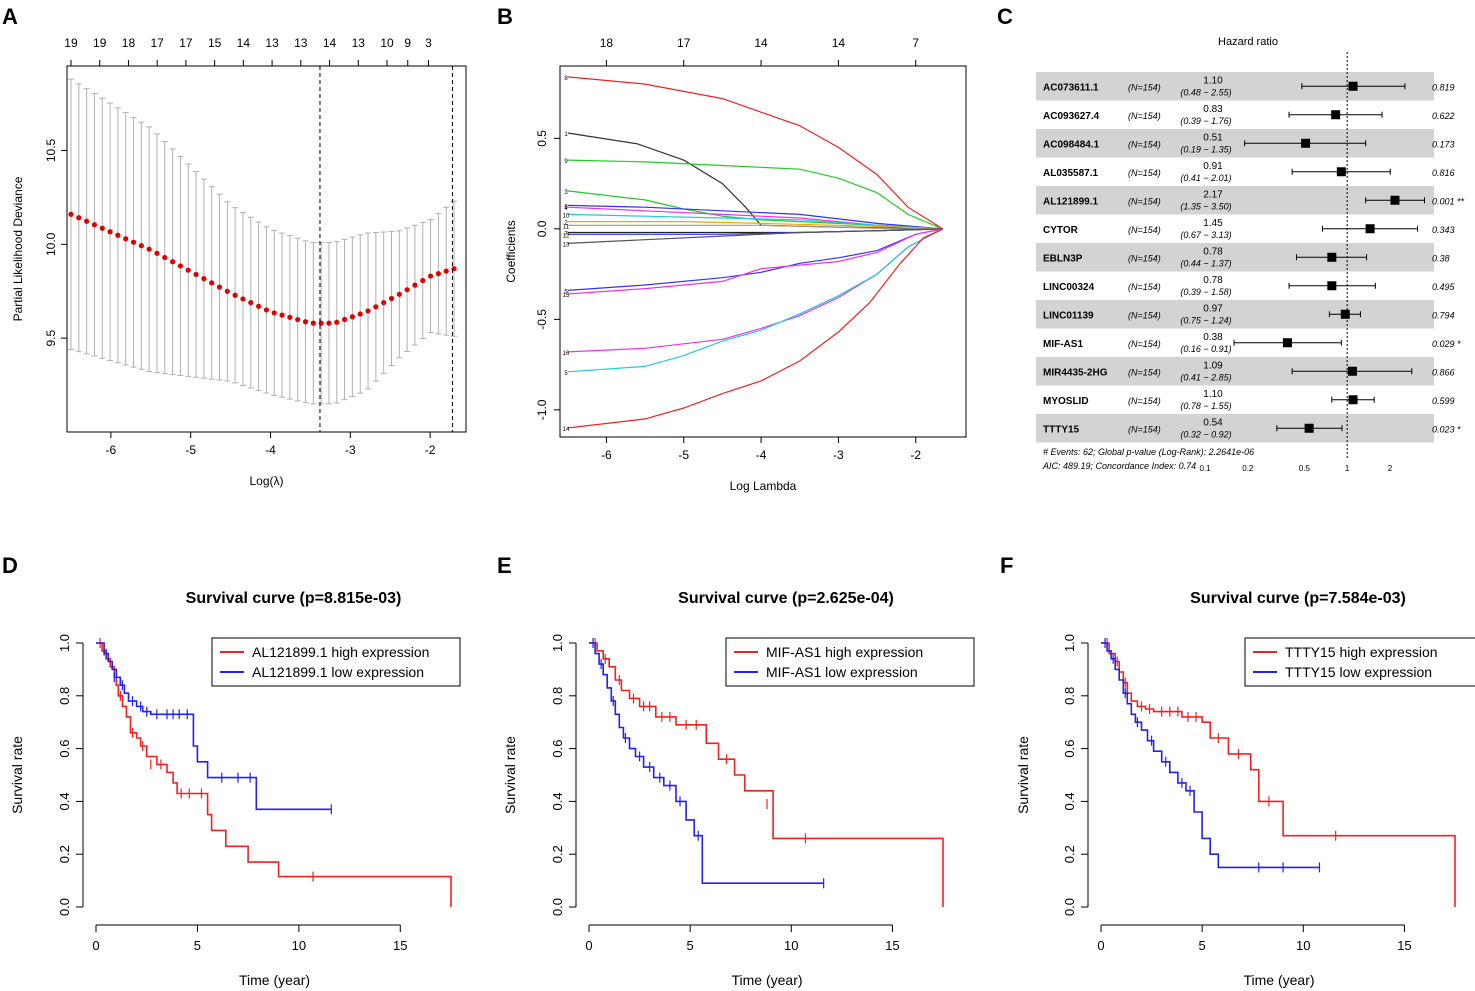  What do you see at coordinates (129, 43) in the screenshot?
I see `top-tick-label: 18` at bounding box center [129, 43].